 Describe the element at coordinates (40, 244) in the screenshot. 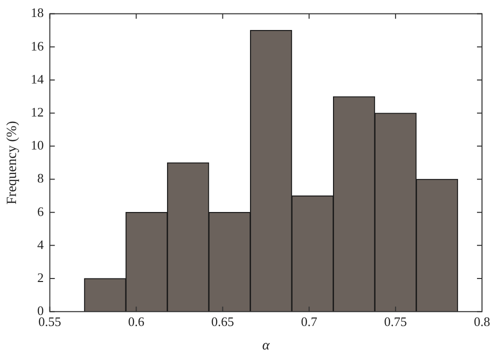

I see `y-tick-label: 4` at that location.